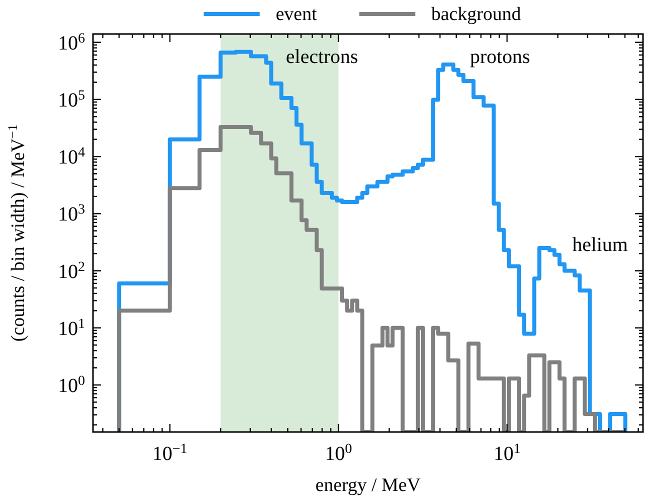 This screenshot has width=653, height=501. Describe the element at coordinates (297, 14) in the screenshot. I see `legend-label: event` at that location.